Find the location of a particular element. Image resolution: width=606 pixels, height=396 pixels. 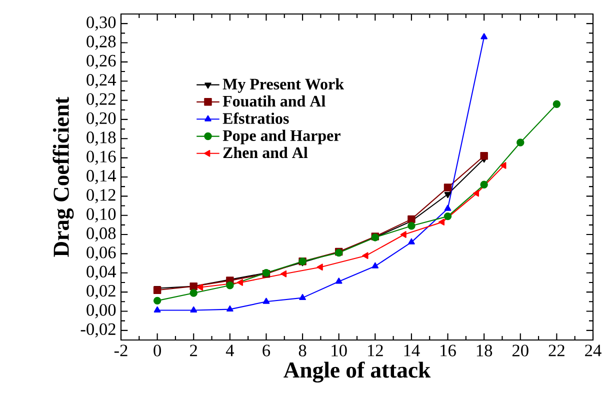

y-tick-label: -0,02 is located at coordinates (98, 330).